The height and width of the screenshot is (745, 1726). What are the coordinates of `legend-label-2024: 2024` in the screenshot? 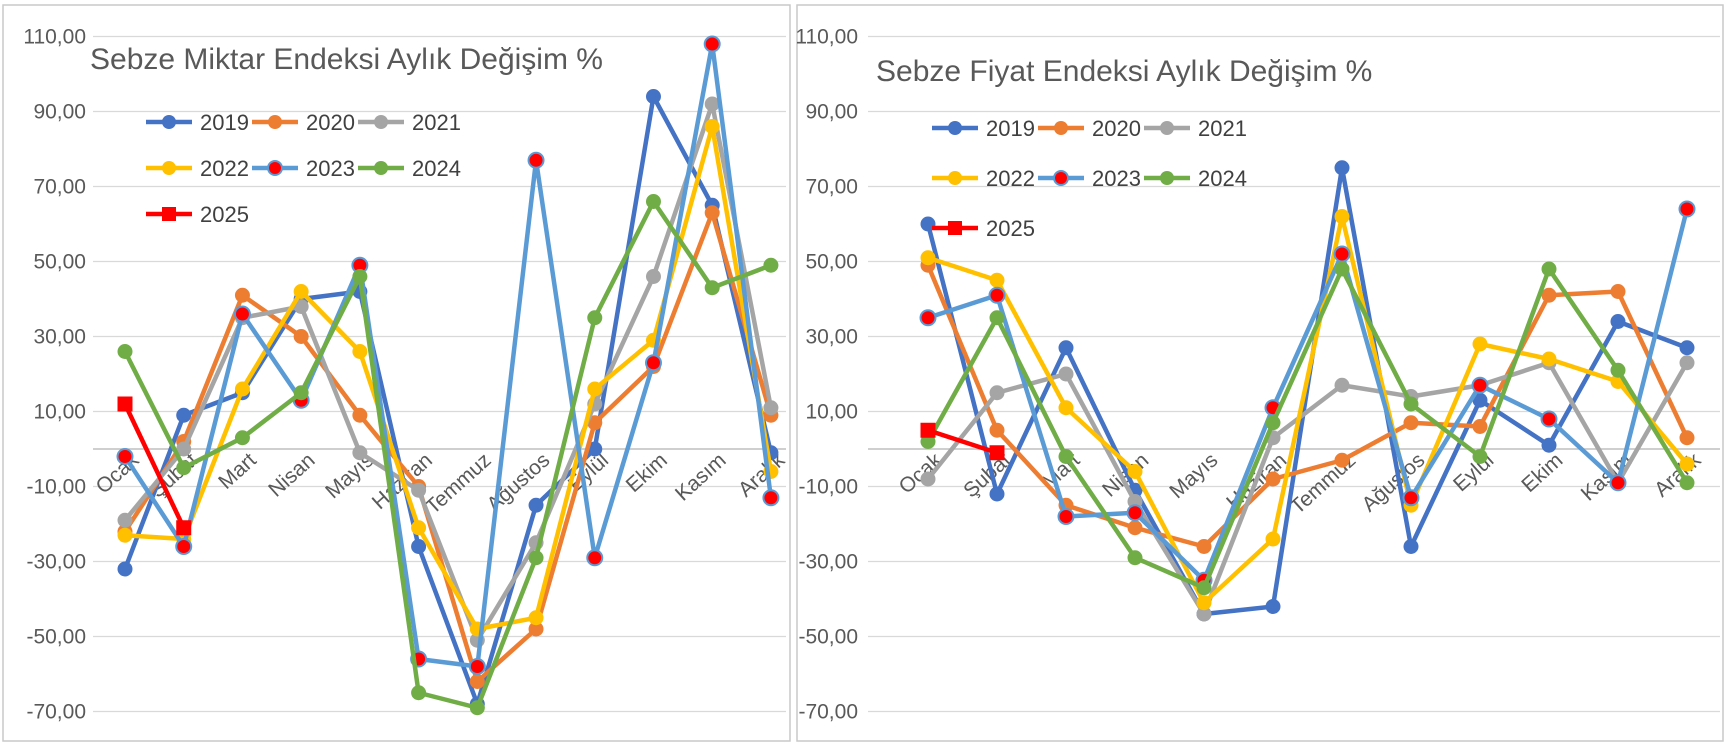 It's located at (1222, 178).